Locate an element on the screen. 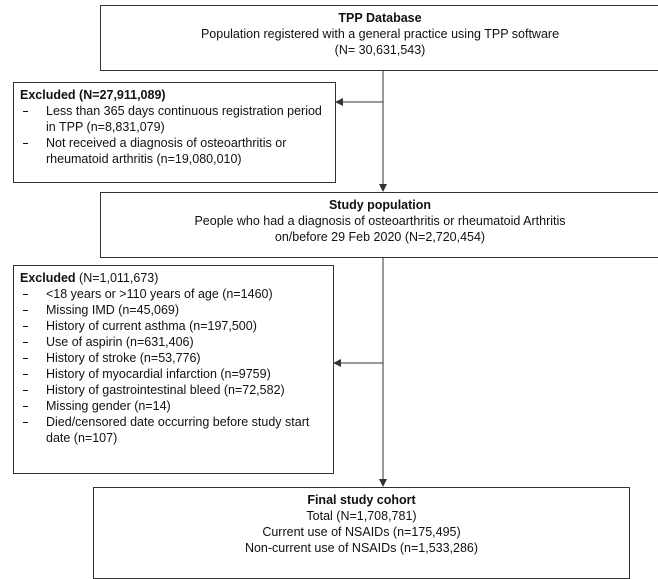  node-line: Current use of NSAIDs (n=175,495) is located at coordinates (361, 532).